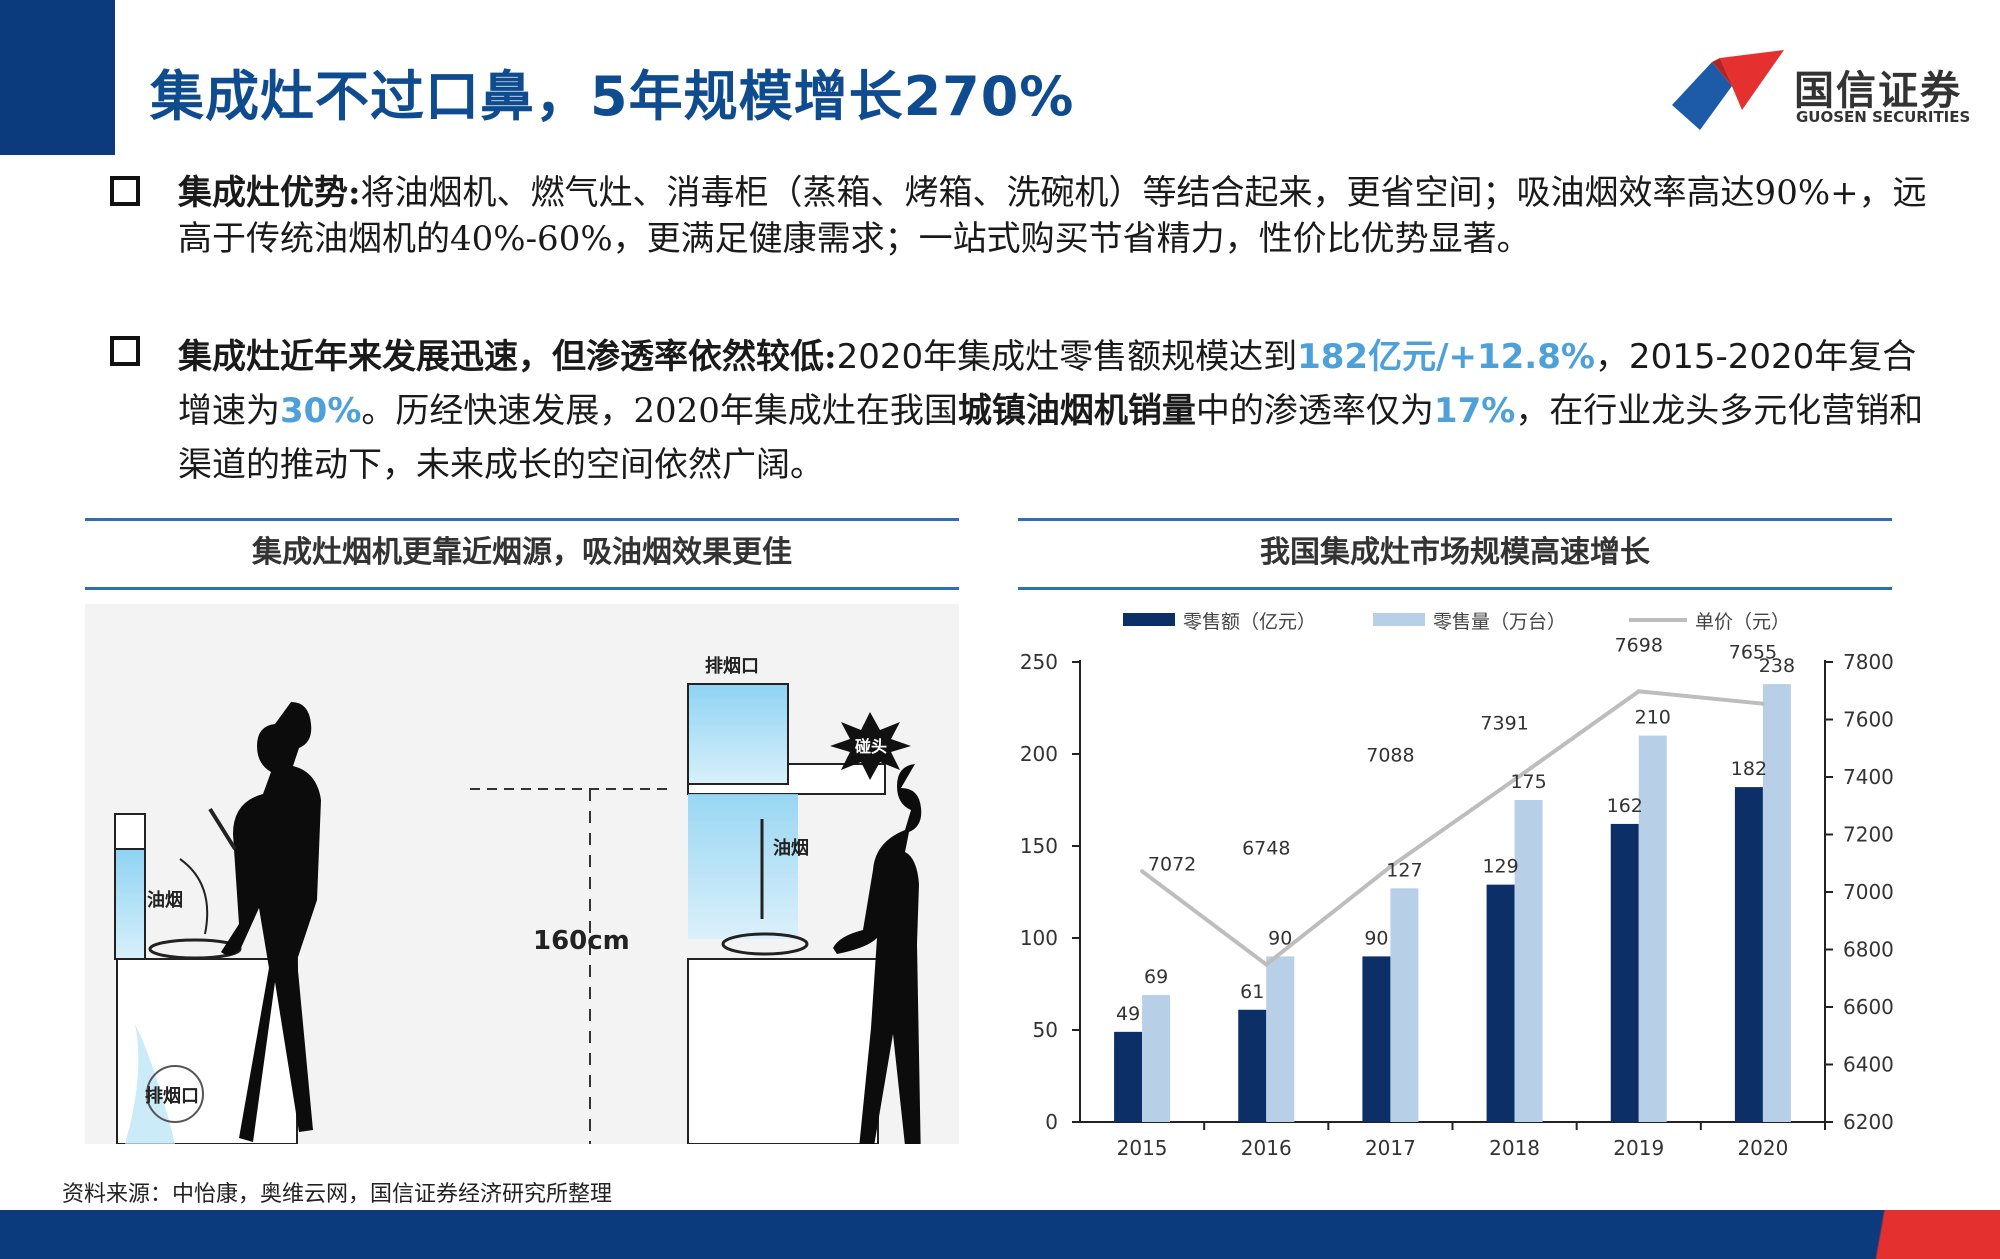 Image resolution: width=2000 pixels, height=1259 pixels. I want to click on footer-accent, so click(1915, 1234).